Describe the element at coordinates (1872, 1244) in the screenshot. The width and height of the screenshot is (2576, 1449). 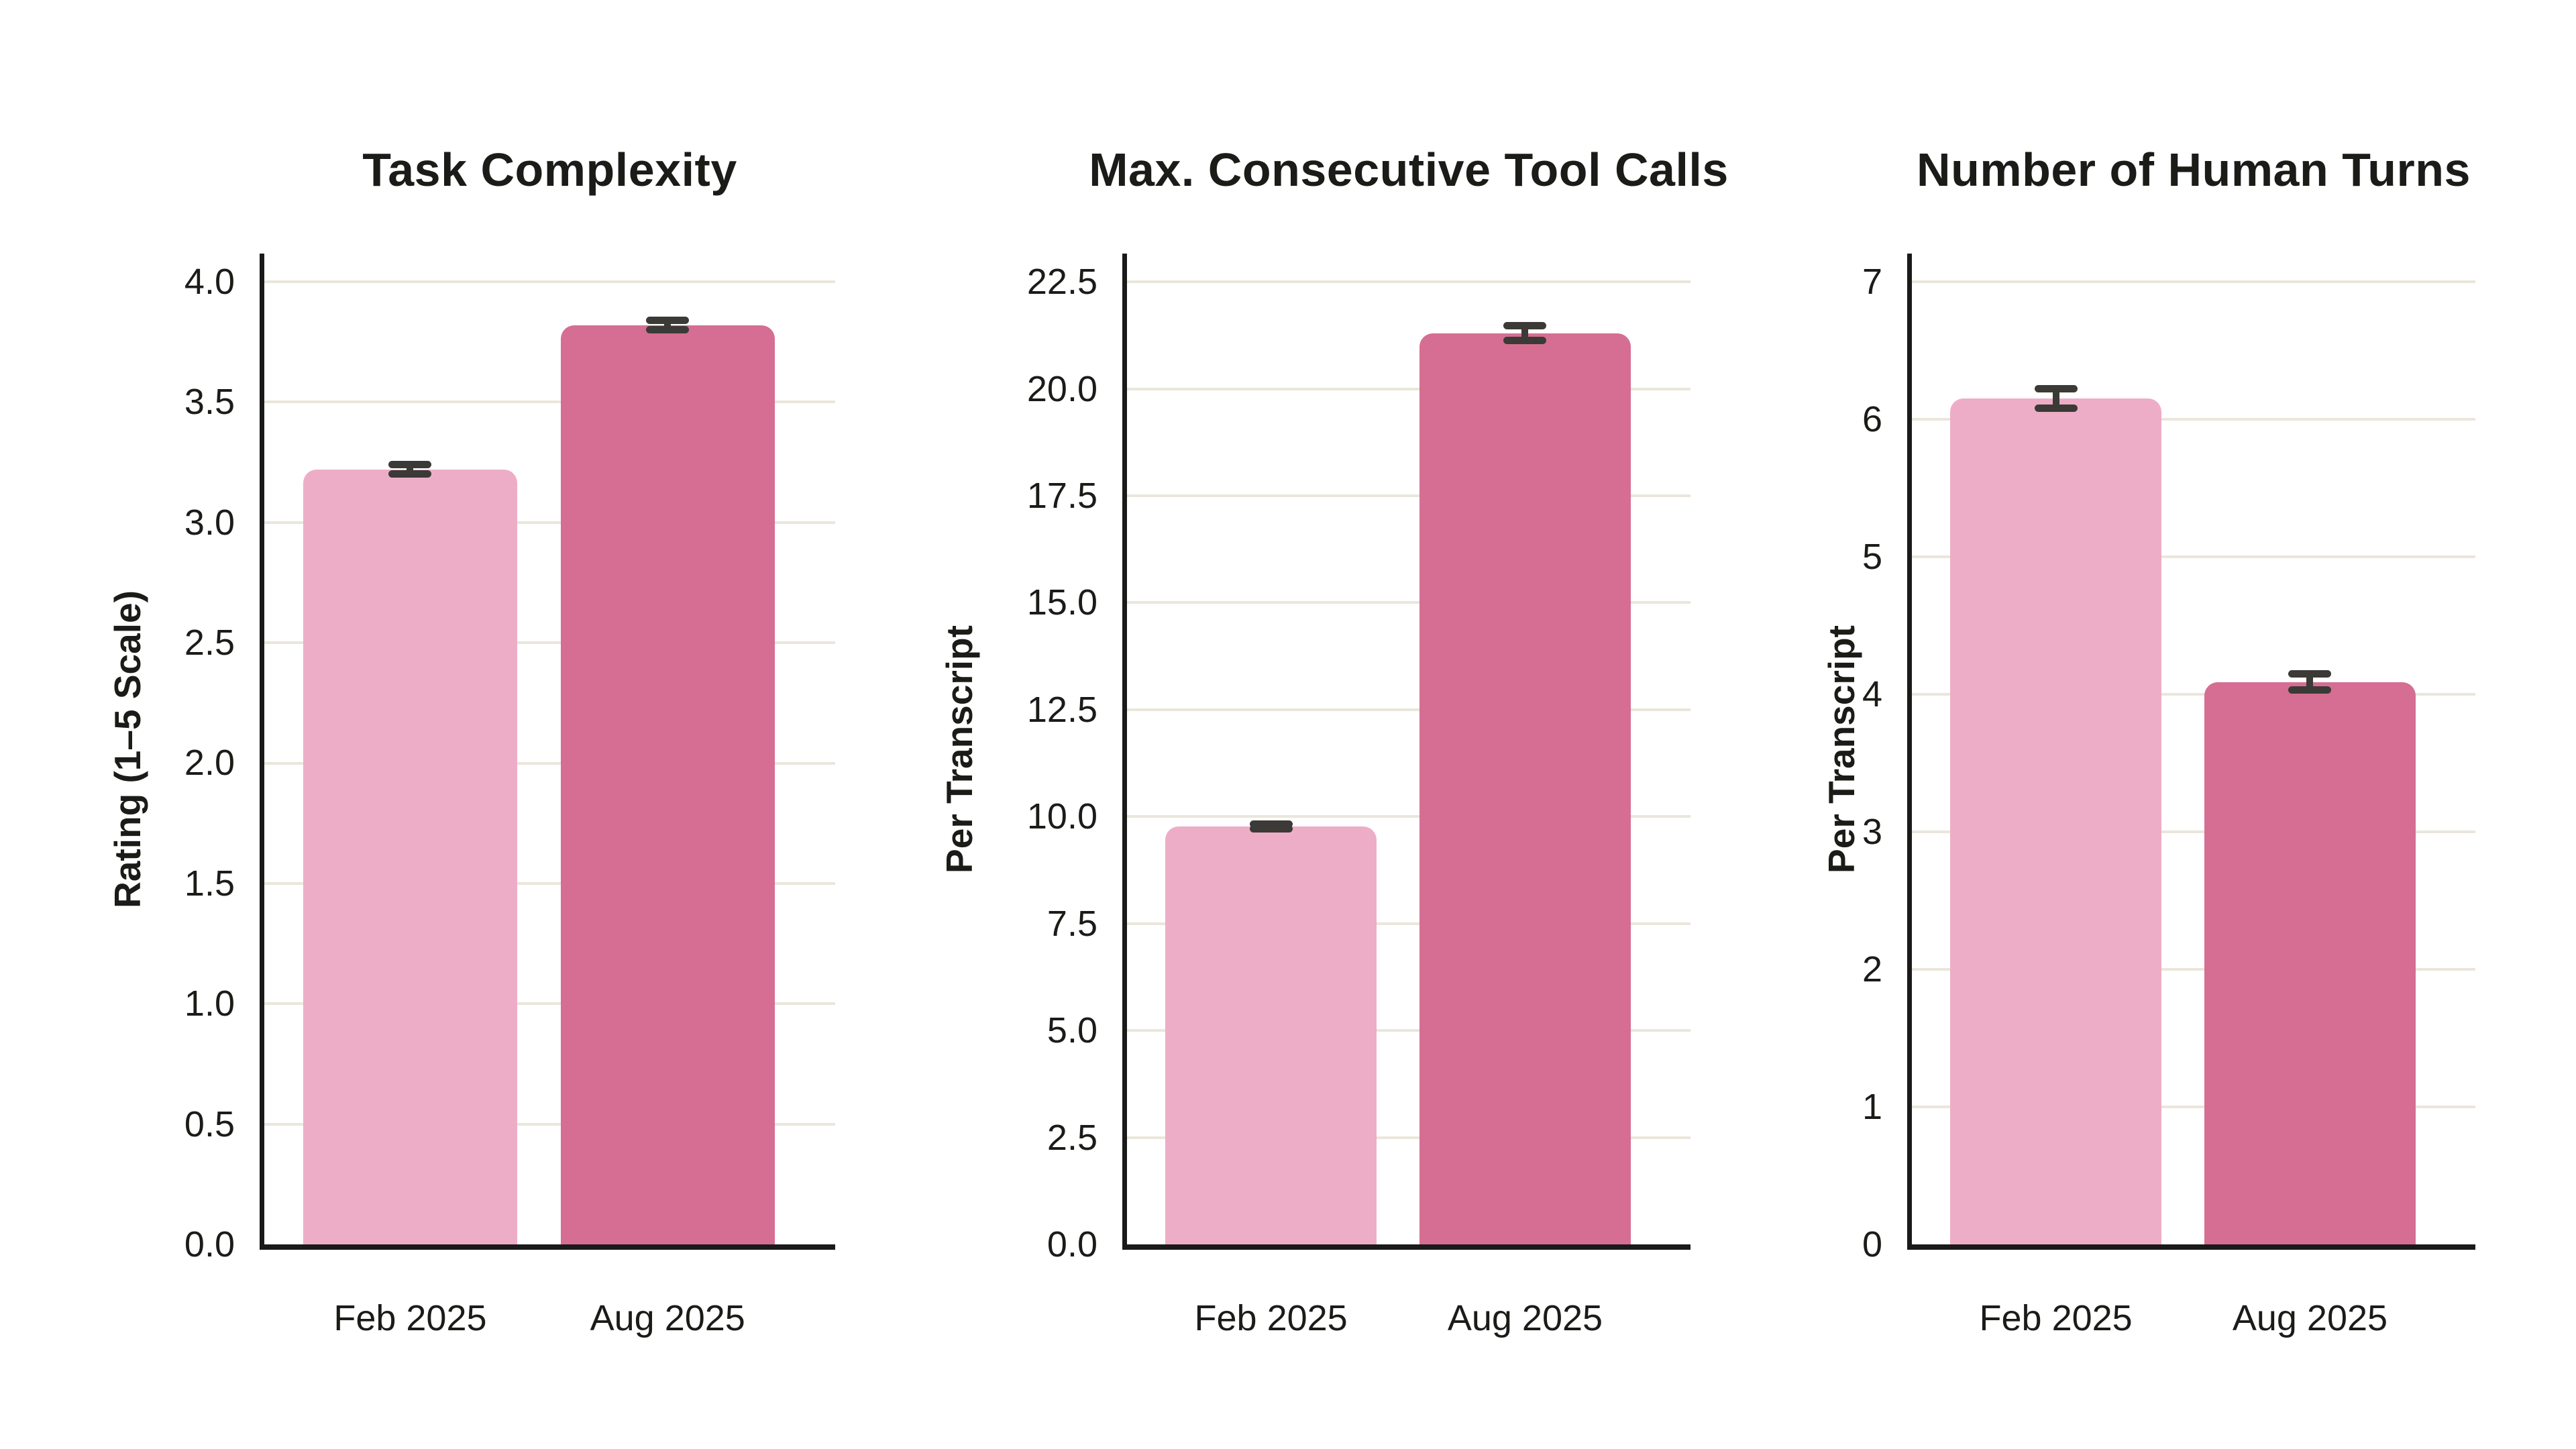
I see `y-tick-label: 0` at that location.